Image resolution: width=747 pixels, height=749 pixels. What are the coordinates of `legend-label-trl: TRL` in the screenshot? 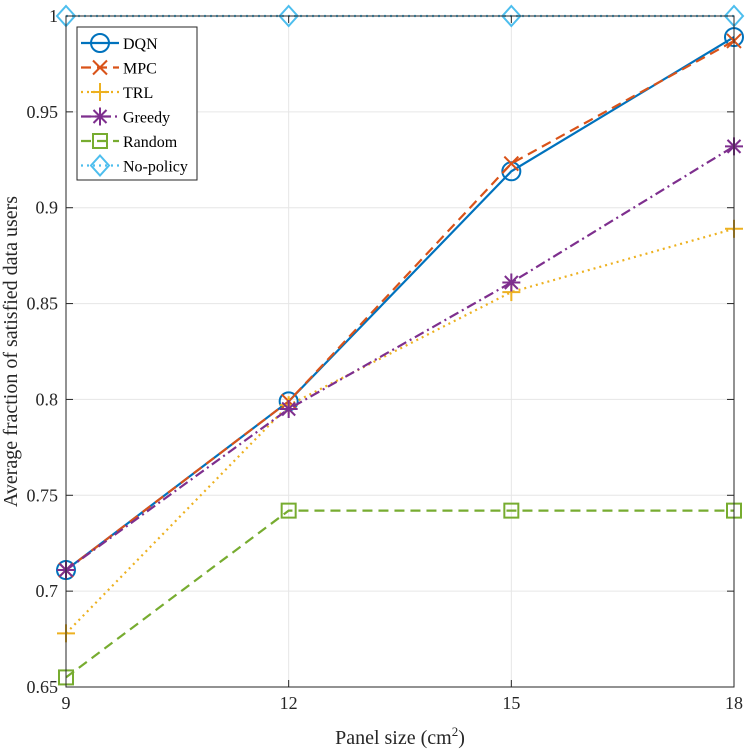 It's located at (138, 93).